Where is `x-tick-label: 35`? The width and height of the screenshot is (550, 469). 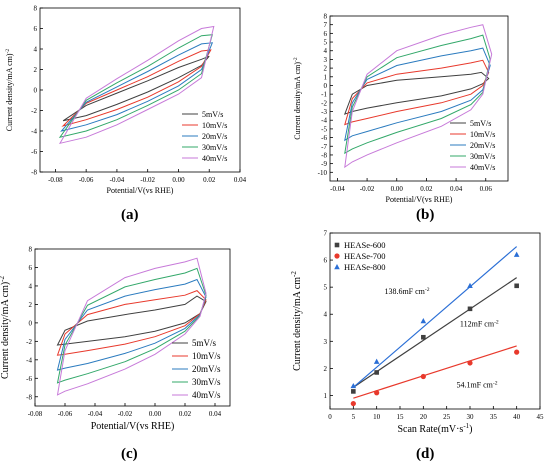 x-tick-label: 35 is located at coordinates (494, 417).